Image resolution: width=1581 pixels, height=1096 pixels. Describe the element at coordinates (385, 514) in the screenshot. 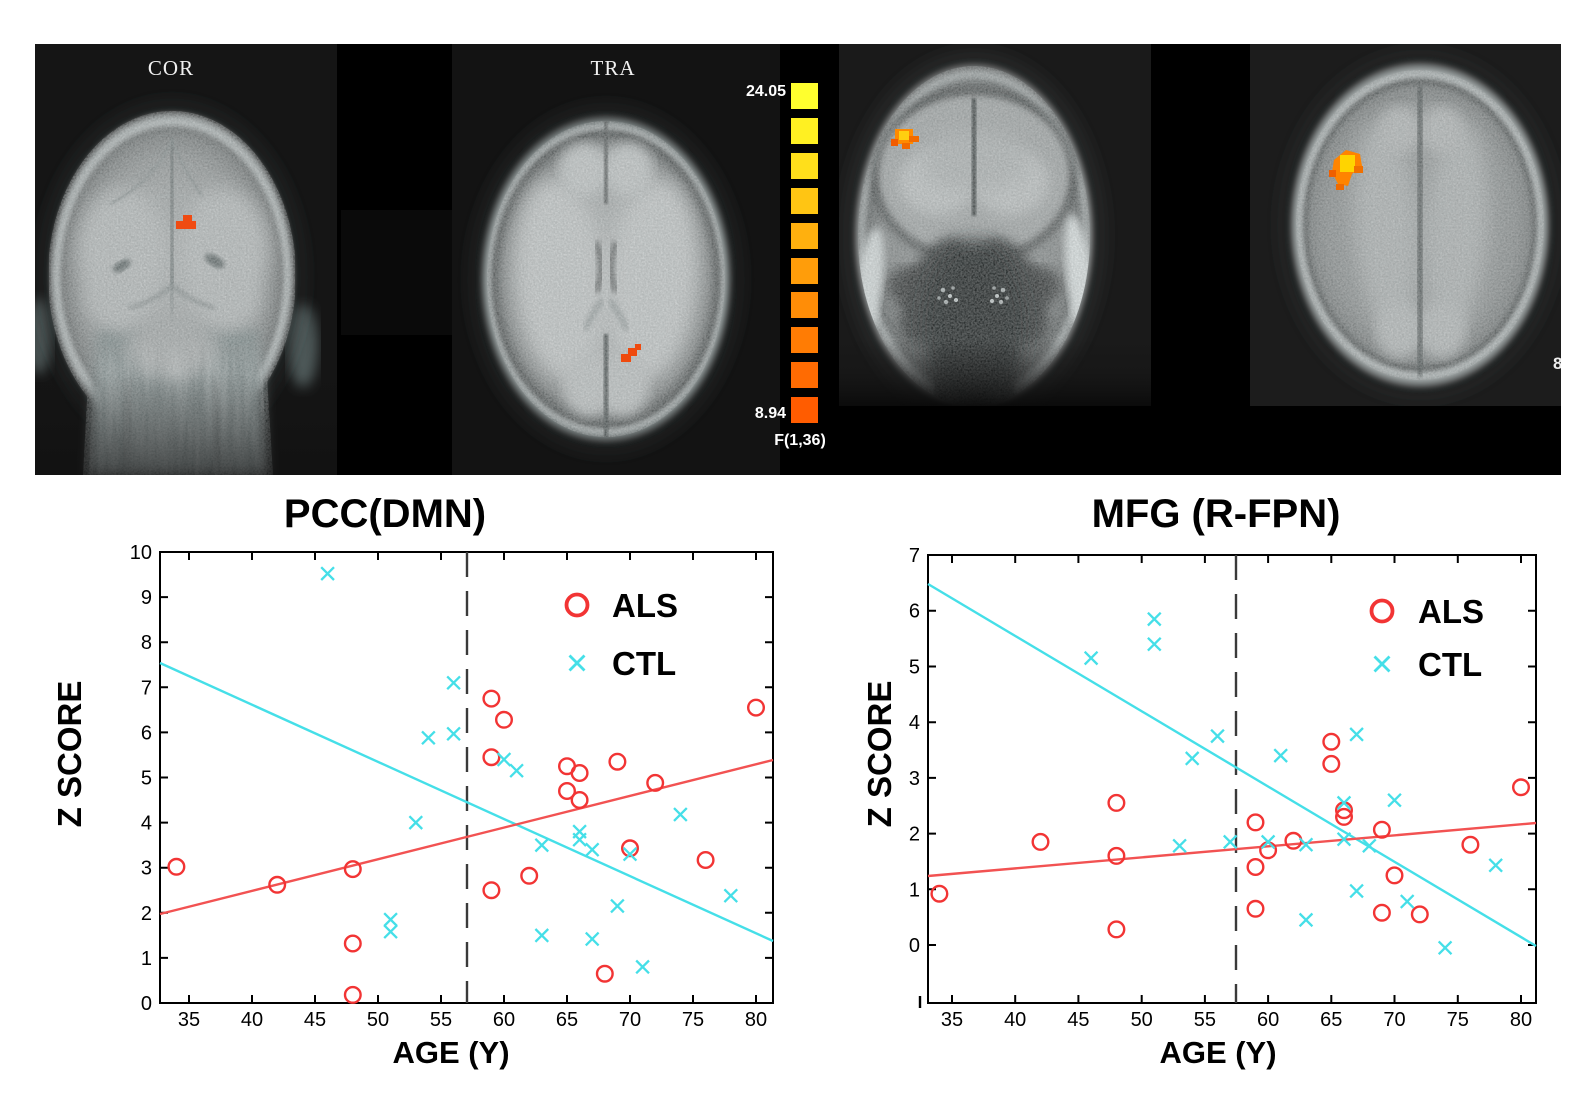

I see `svg-text: PCC(DMN)` at that location.